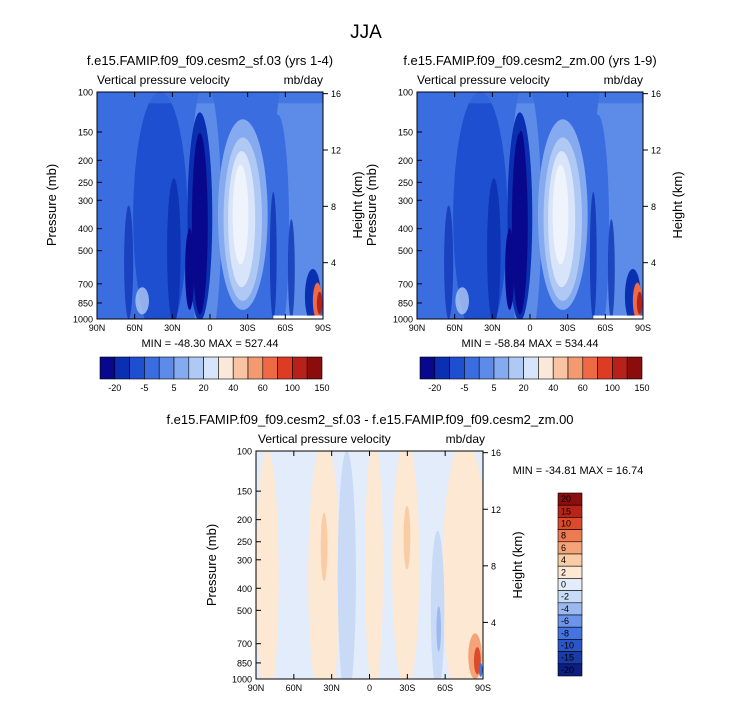 The height and width of the screenshot is (703, 733). What do you see at coordinates (567, 658) in the screenshot?
I see `colorbar-label: -15` at bounding box center [567, 658].